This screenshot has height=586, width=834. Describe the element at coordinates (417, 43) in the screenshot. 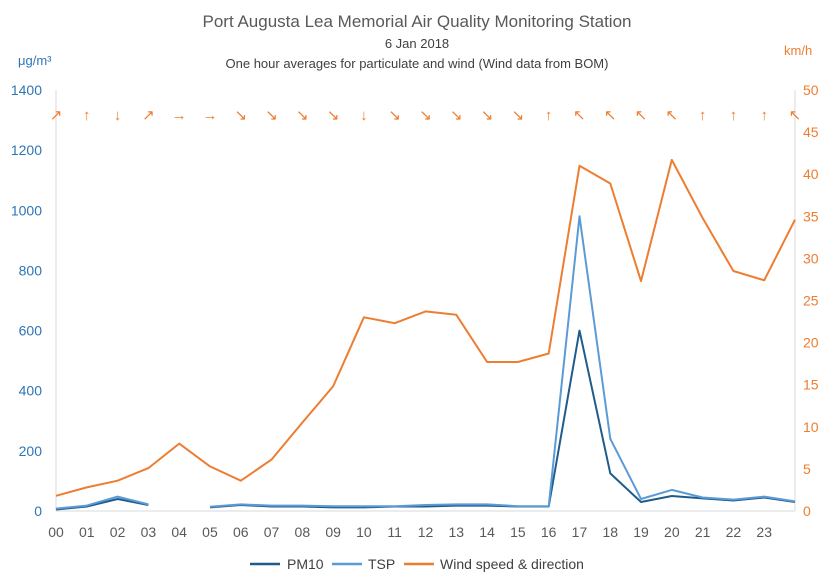

I see `chart-date: 6 Jan 2018` at that location.